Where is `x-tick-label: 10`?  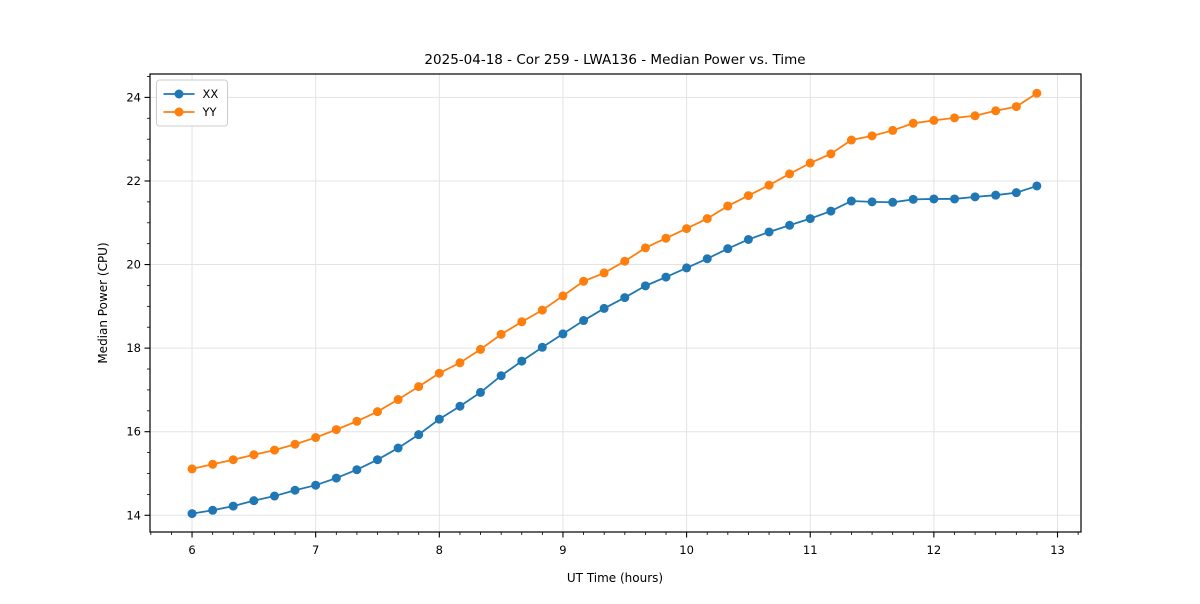
x-tick-label: 10 is located at coordinates (686, 550).